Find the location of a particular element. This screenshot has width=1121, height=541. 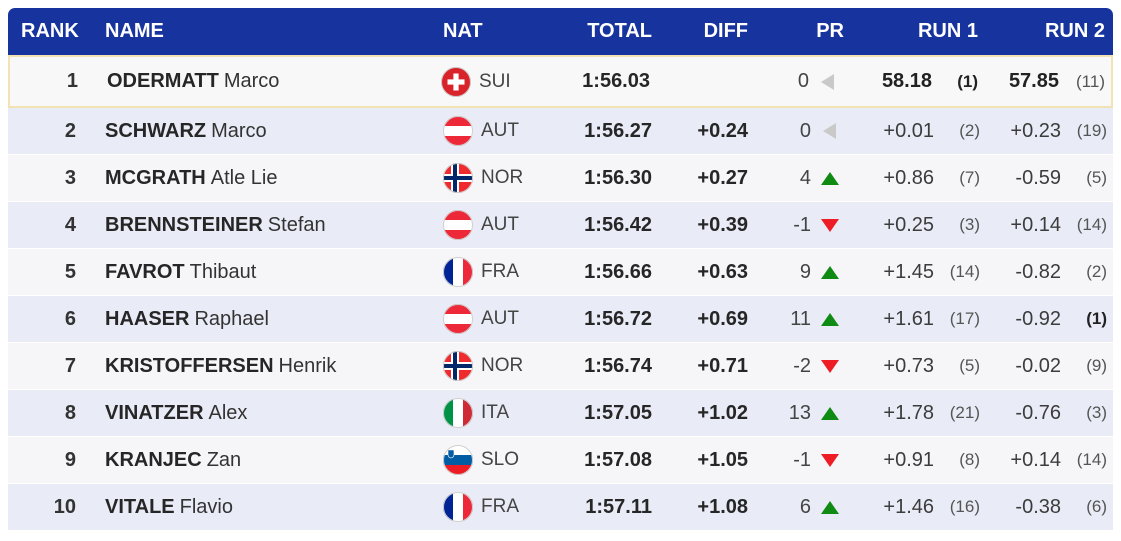

run2-rank: (1) is located at coordinates (1096, 318).